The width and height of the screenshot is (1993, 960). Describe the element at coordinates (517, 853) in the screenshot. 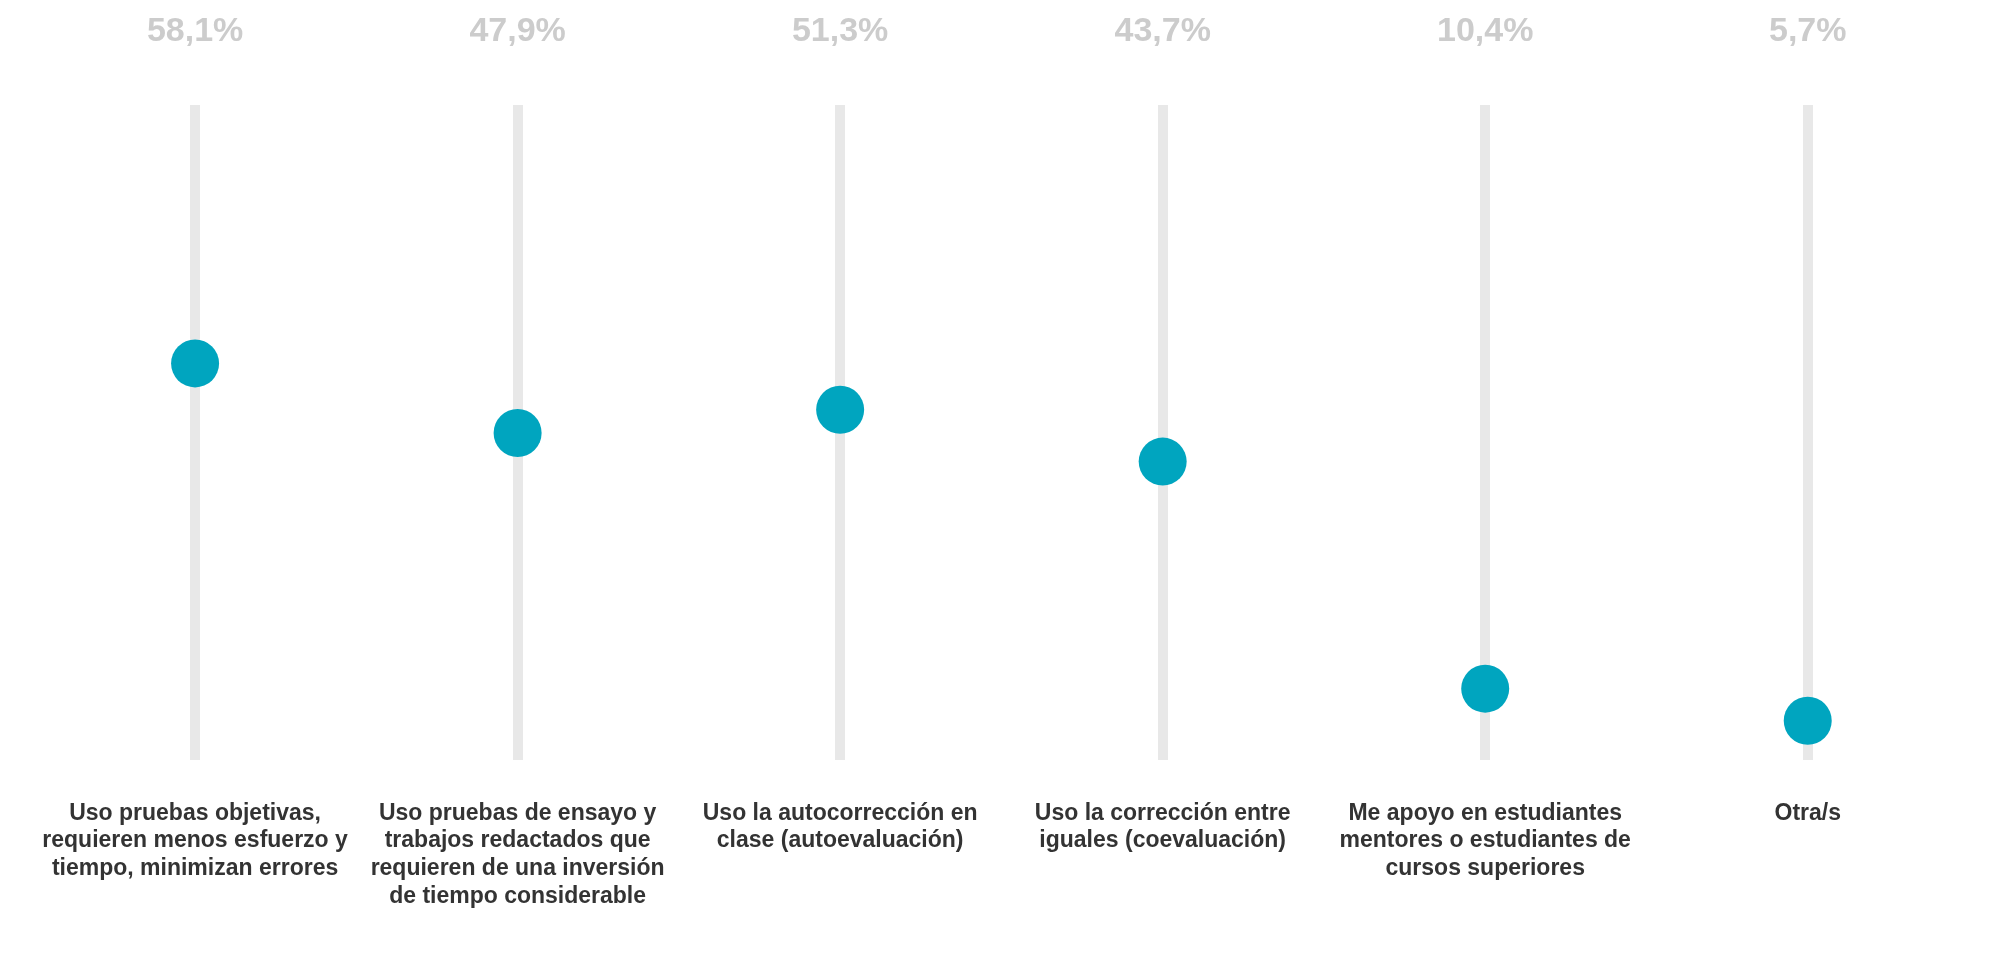

I see `x-tick-label: Uso pruebas de ensayo y trabajos redactados que requieren de una inversión de tiempo considerable` at that location.